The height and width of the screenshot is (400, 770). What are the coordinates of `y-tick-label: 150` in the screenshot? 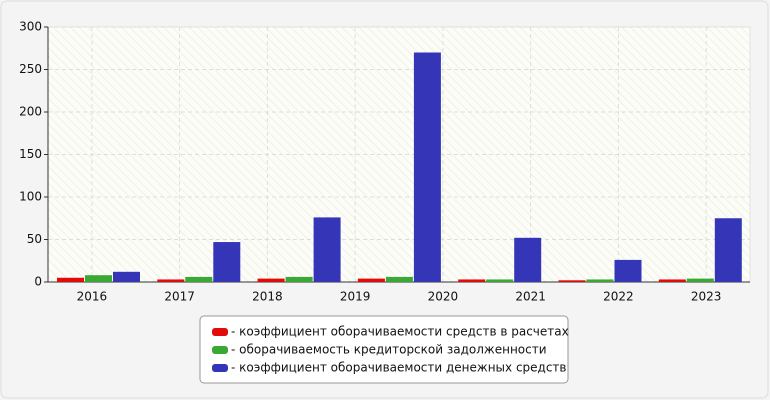 It's located at (30, 154).